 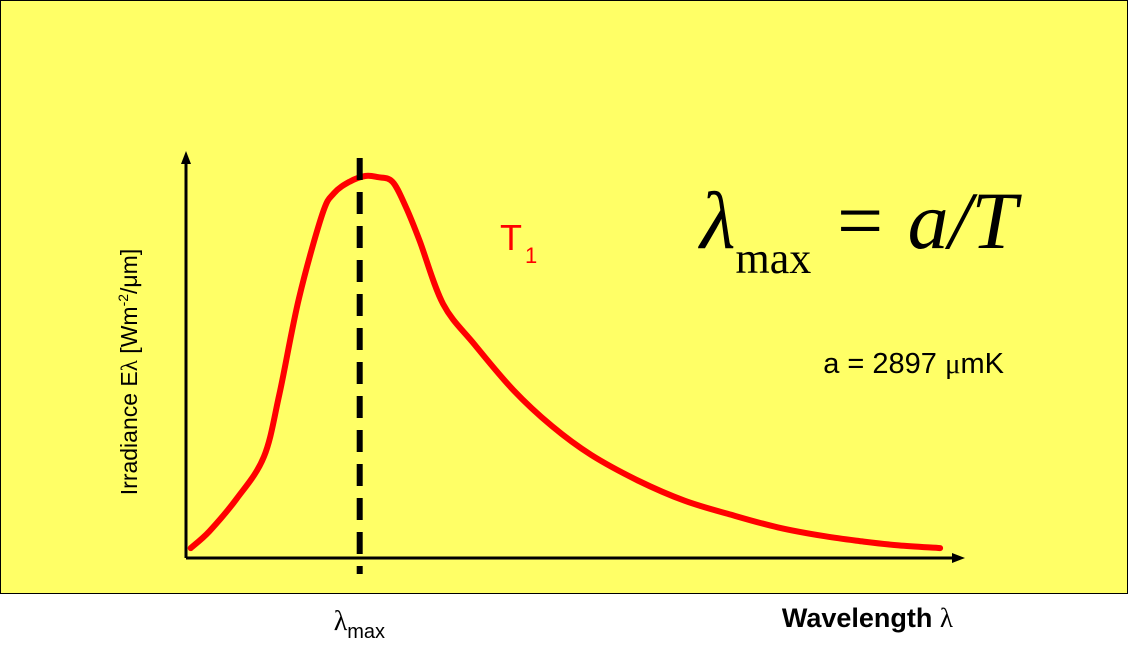 I want to click on x-axis-label: Wavelength λ, so click(x=867, y=618).